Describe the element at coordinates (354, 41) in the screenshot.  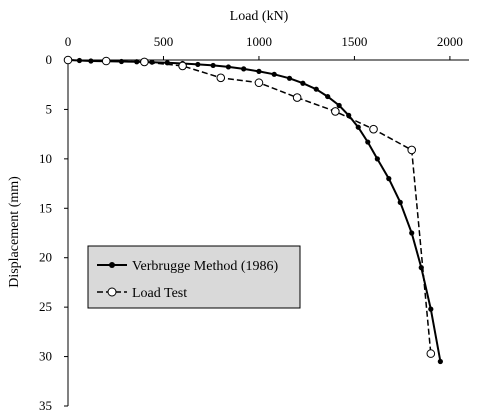
I see `x-tick-label: 1500` at that location.